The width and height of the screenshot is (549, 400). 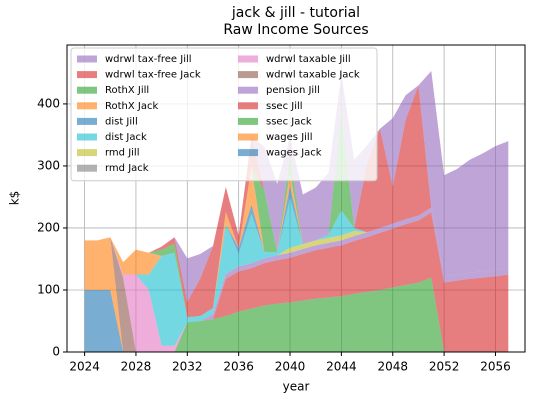 What do you see at coordinates (131, 106) in the screenshot?
I see `legend-label: RothX Jack` at bounding box center [131, 106].